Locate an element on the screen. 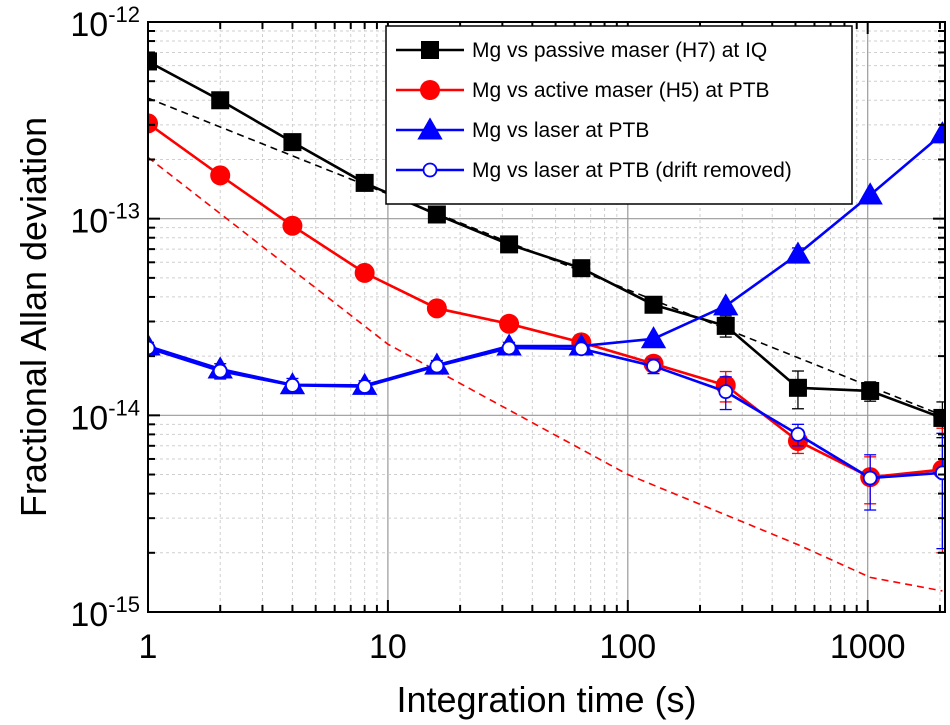 The image size is (950, 725). y-tick-label: 10-15 is located at coordinates (105, 613).